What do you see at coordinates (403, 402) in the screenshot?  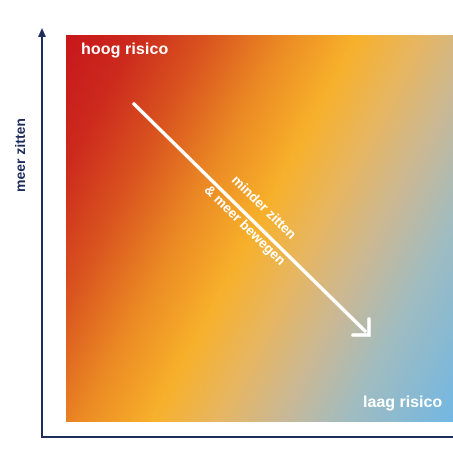 I see `low-risk-label: laag risico` at bounding box center [403, 402].